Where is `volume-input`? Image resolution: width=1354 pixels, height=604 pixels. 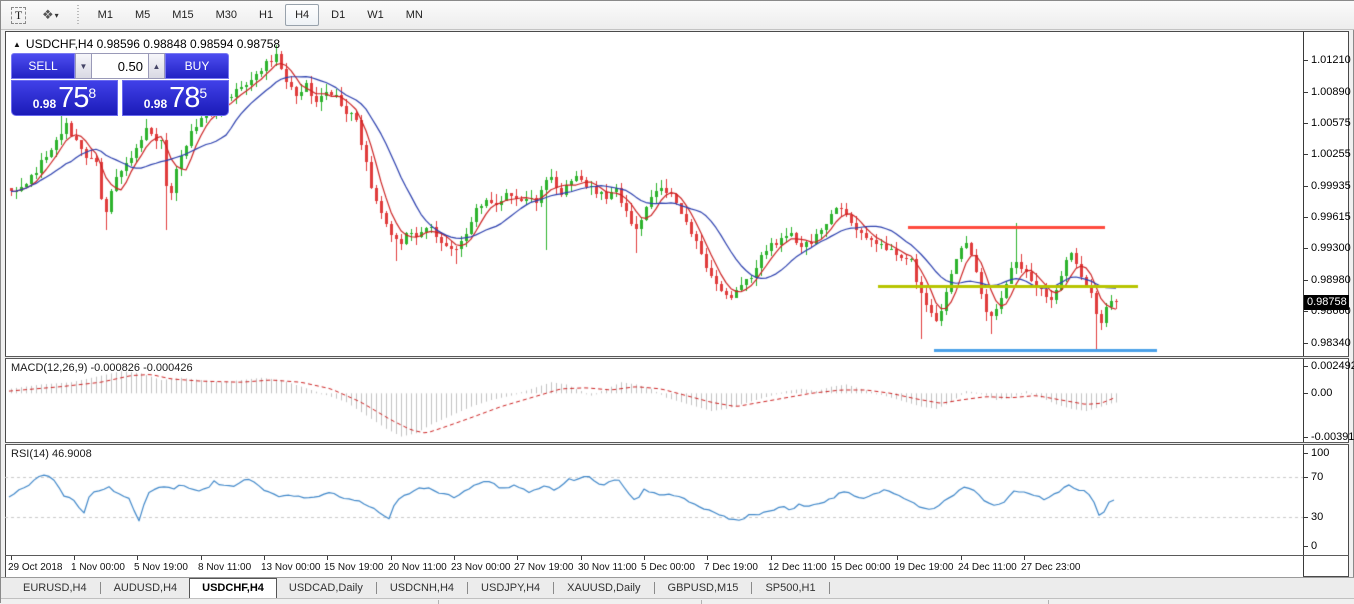 volume-input is located at coordinates (120, 66).